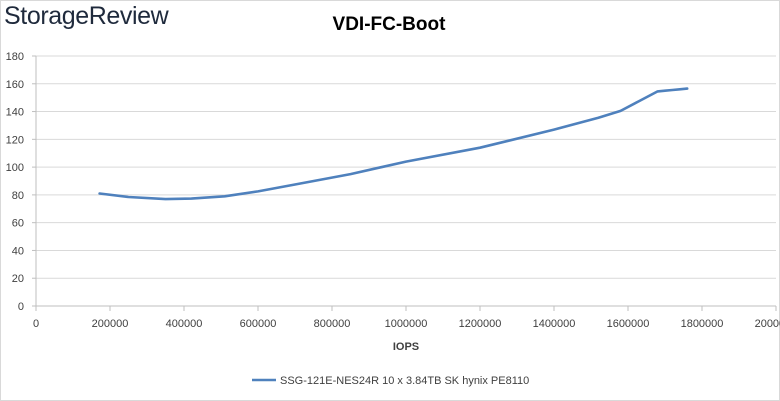 This screenshot has width=780, height=401. Describe the element at coordinates (702, 324) in the screenshot. I see `x-tick-label: 1800000` at that location.